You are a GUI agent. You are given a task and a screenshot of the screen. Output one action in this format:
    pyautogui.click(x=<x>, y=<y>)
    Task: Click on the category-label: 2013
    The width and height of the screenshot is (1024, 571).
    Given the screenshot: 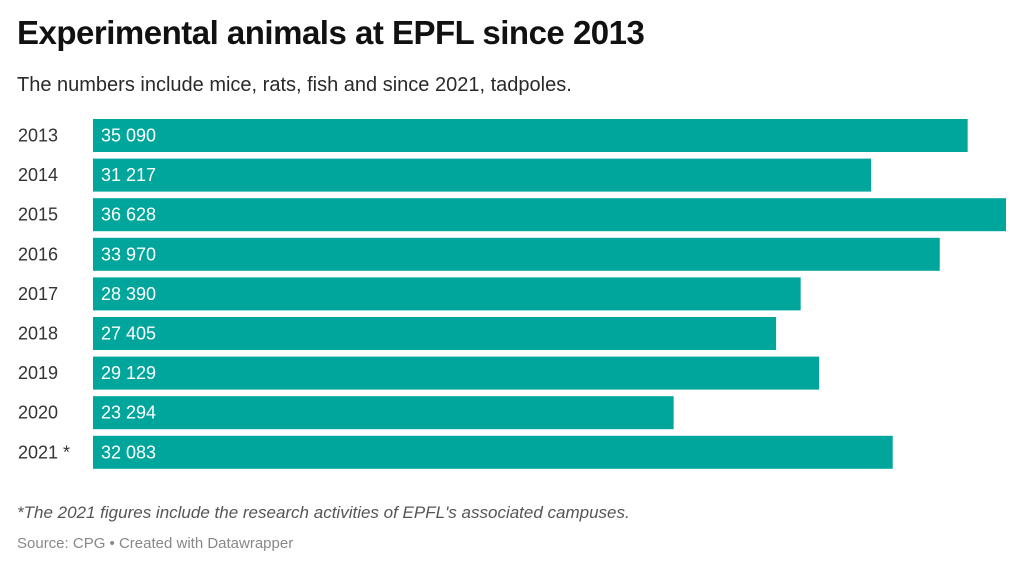 What is the action you would take?
    pyautogui.click(x=38, y=136)
    